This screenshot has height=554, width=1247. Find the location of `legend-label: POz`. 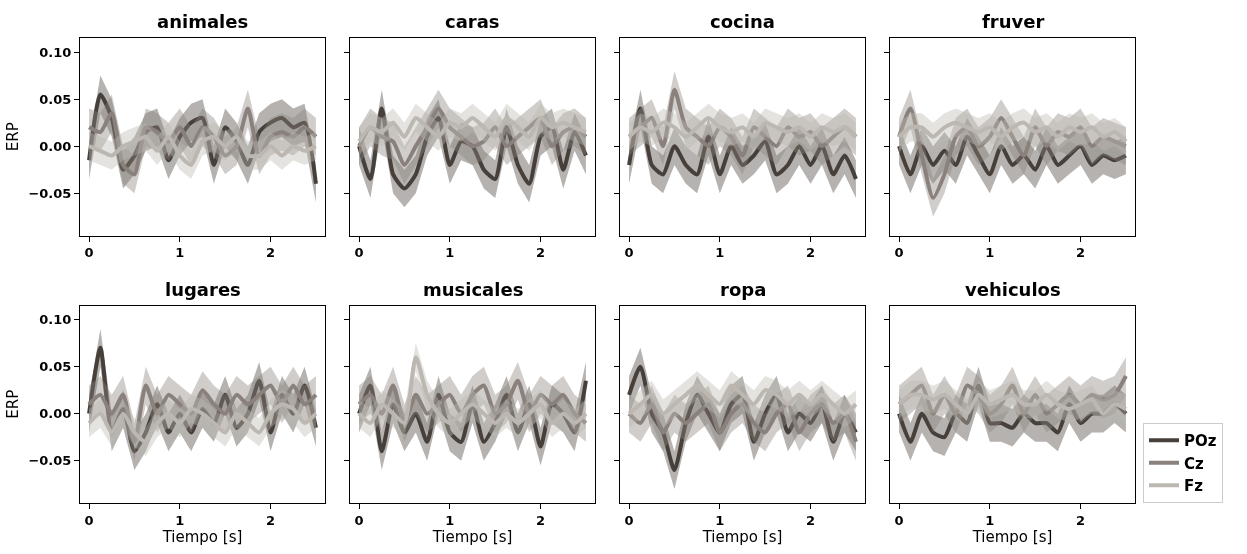

legend-label: POz is located at coordinates (1200, 441).